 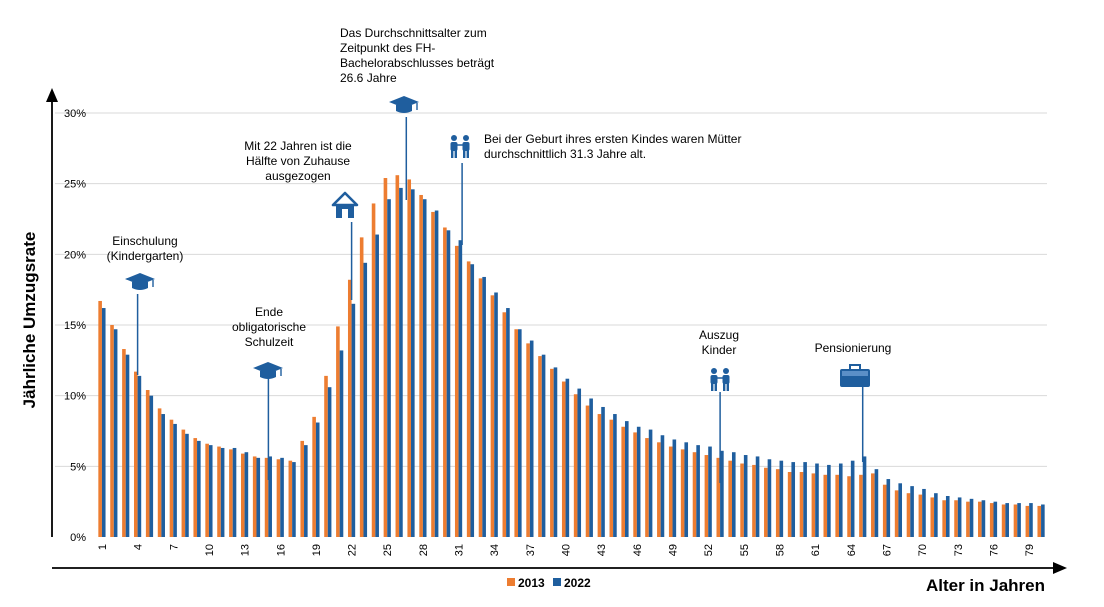 I want to click on y-axis-arrow, so click(x=52, y=95).